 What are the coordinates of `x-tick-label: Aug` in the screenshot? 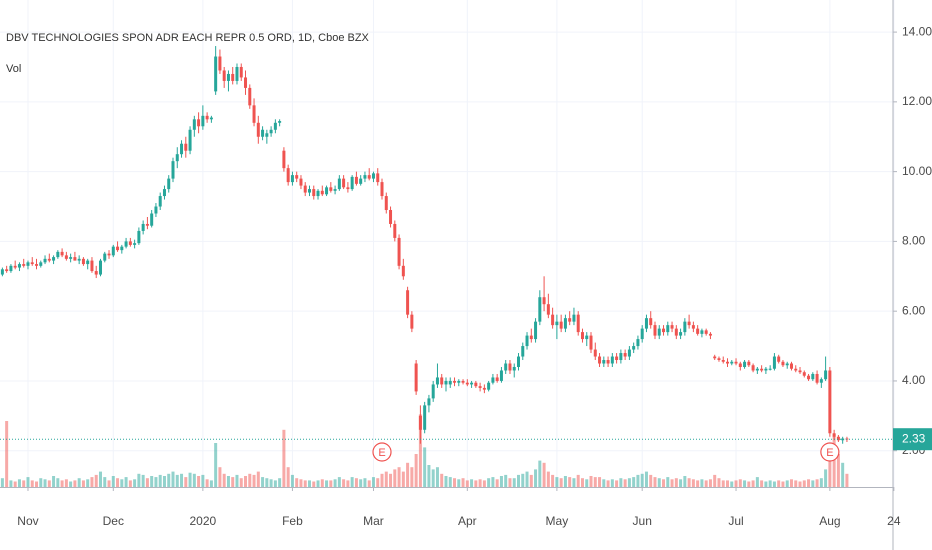 It's located at (829, 521).